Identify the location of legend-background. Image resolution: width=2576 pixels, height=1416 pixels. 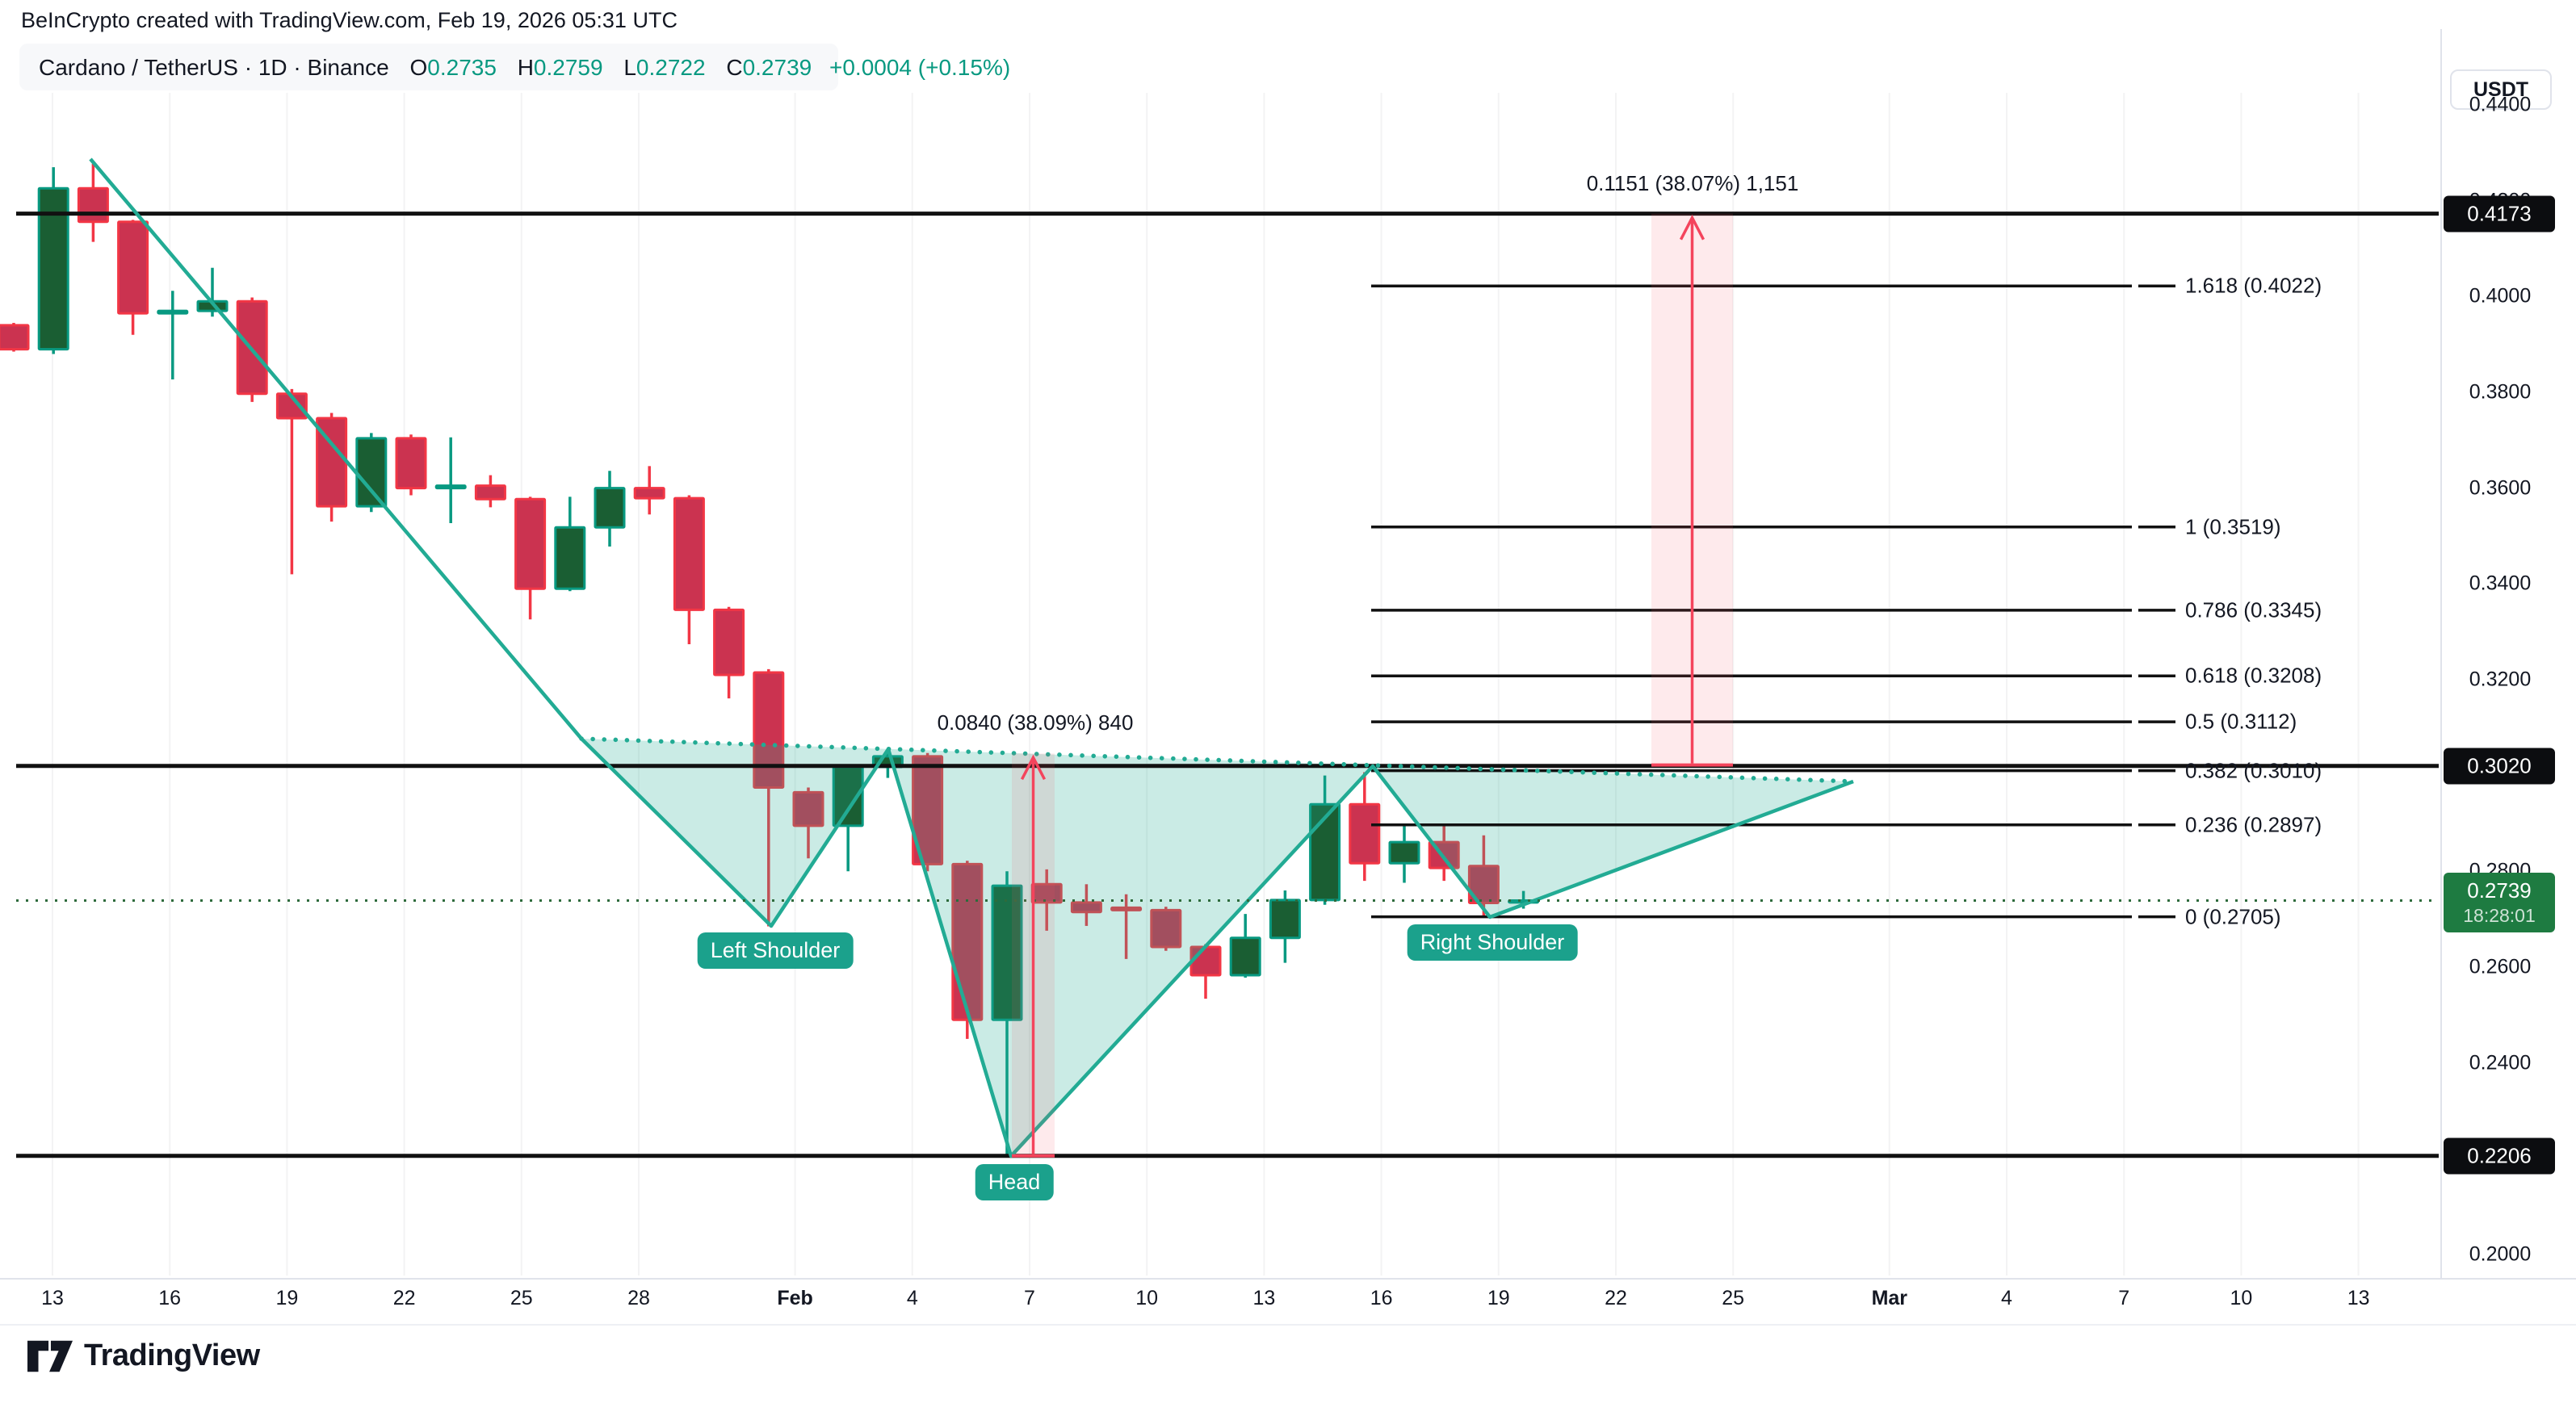
(428, 67).